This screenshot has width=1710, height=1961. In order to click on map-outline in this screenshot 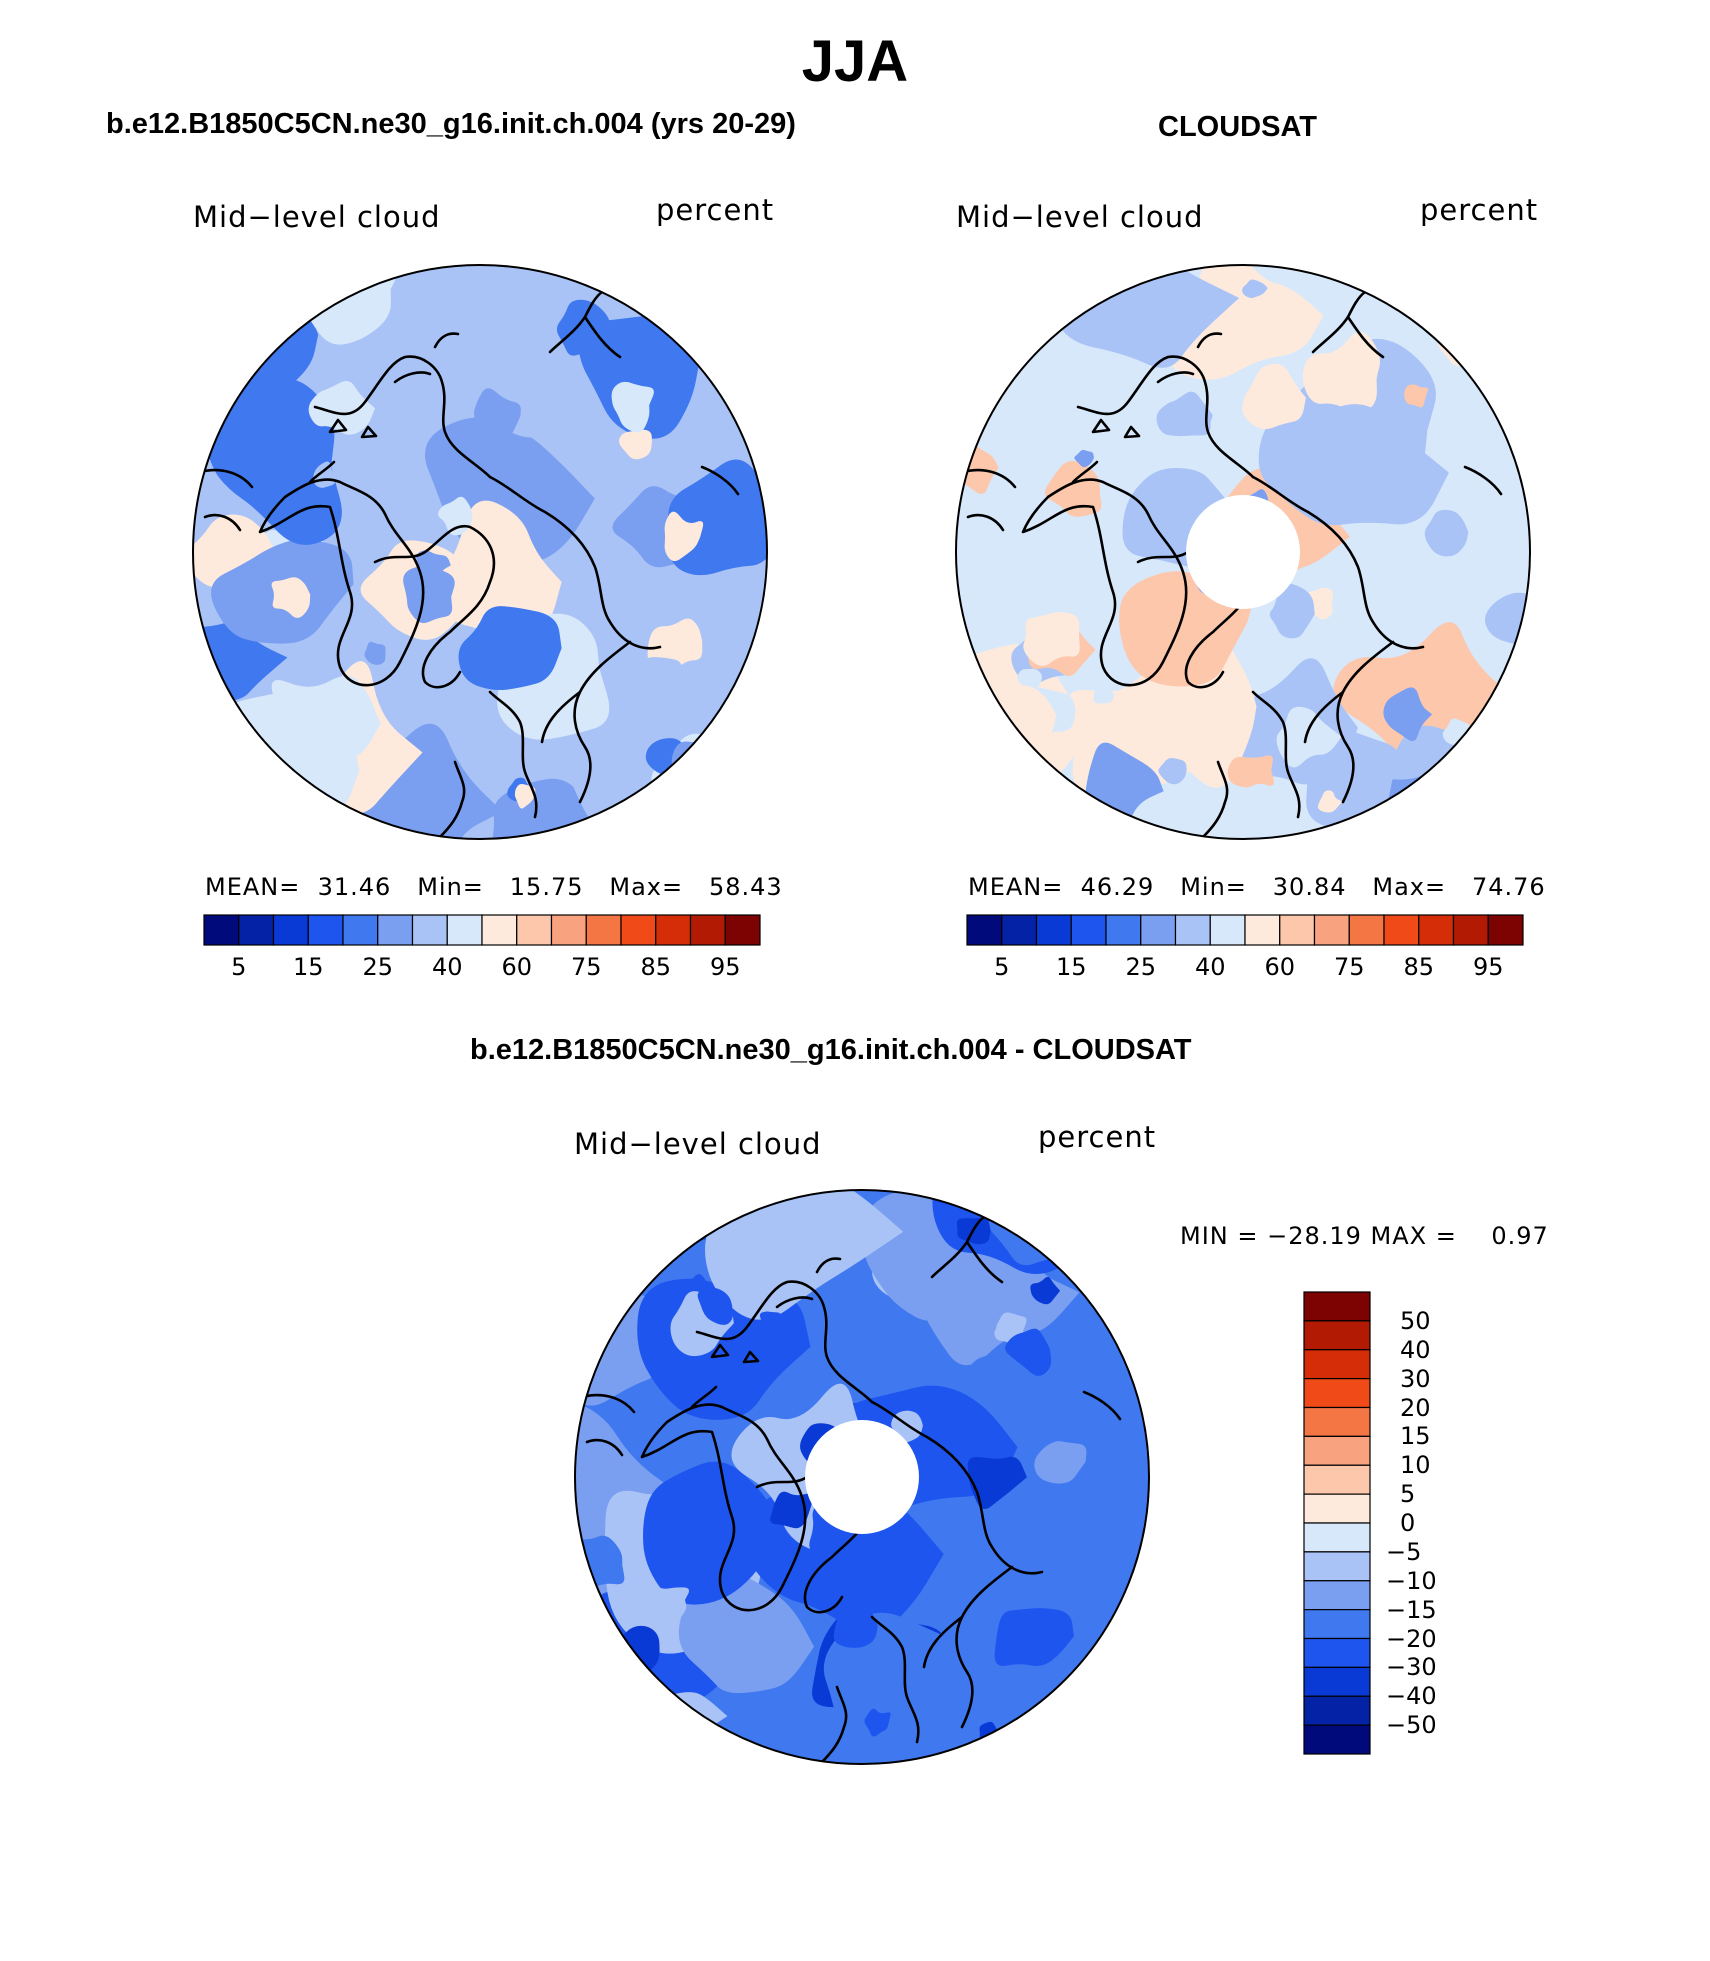, I will do `click(480, 552)`.